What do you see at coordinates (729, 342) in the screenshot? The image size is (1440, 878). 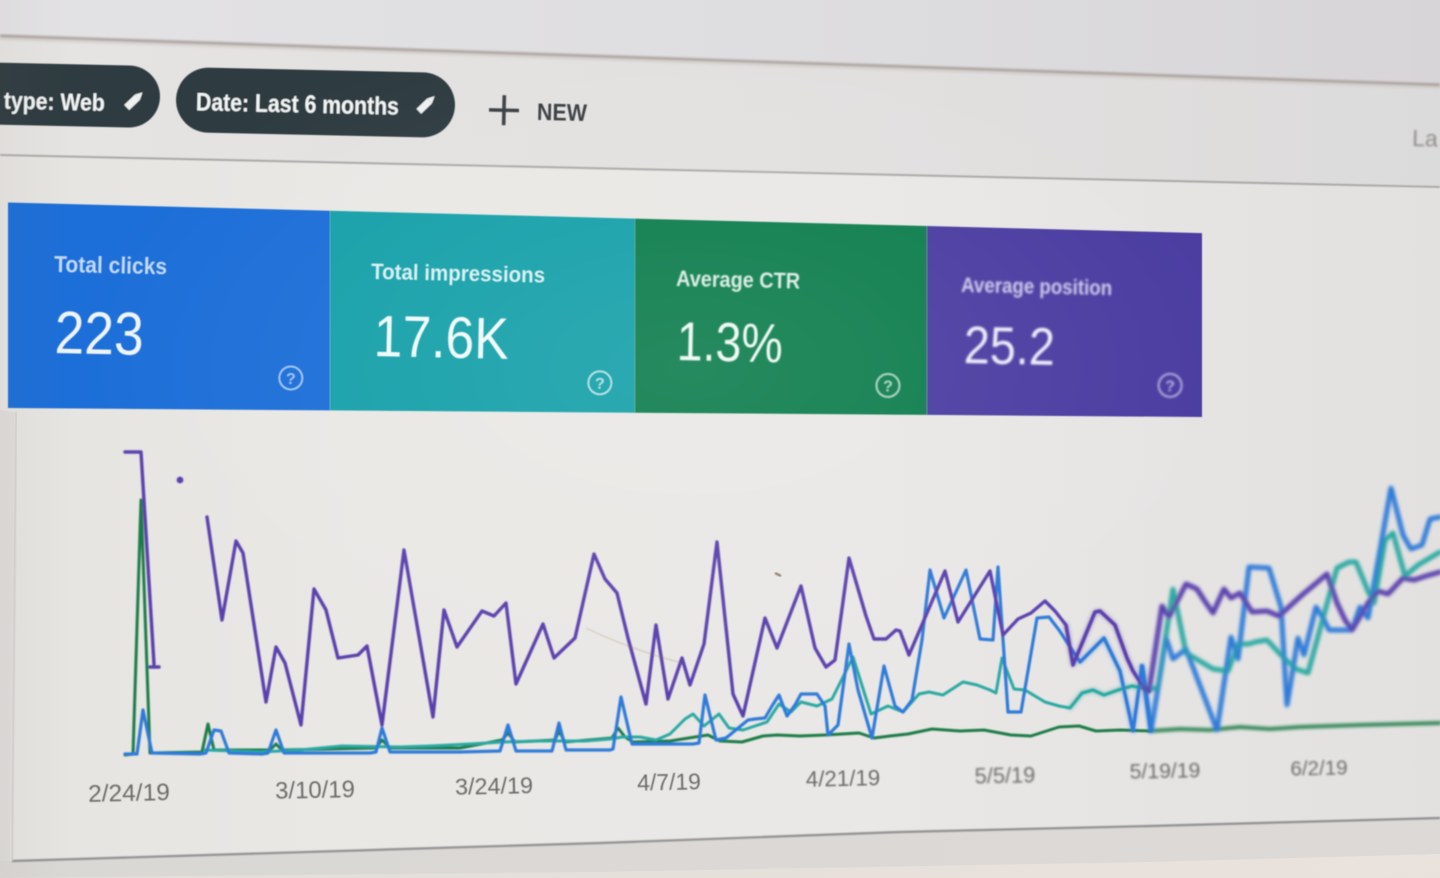 I see `svg-text: 1.3%` at bounding box center [729, 342].